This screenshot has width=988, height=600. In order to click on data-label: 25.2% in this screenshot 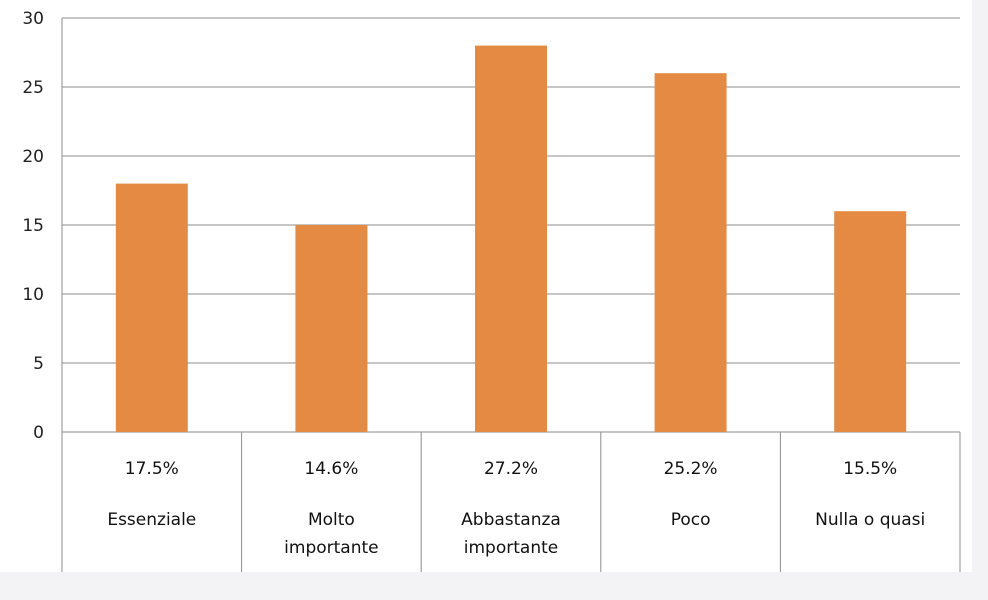, I will do `click(691, 469)`.